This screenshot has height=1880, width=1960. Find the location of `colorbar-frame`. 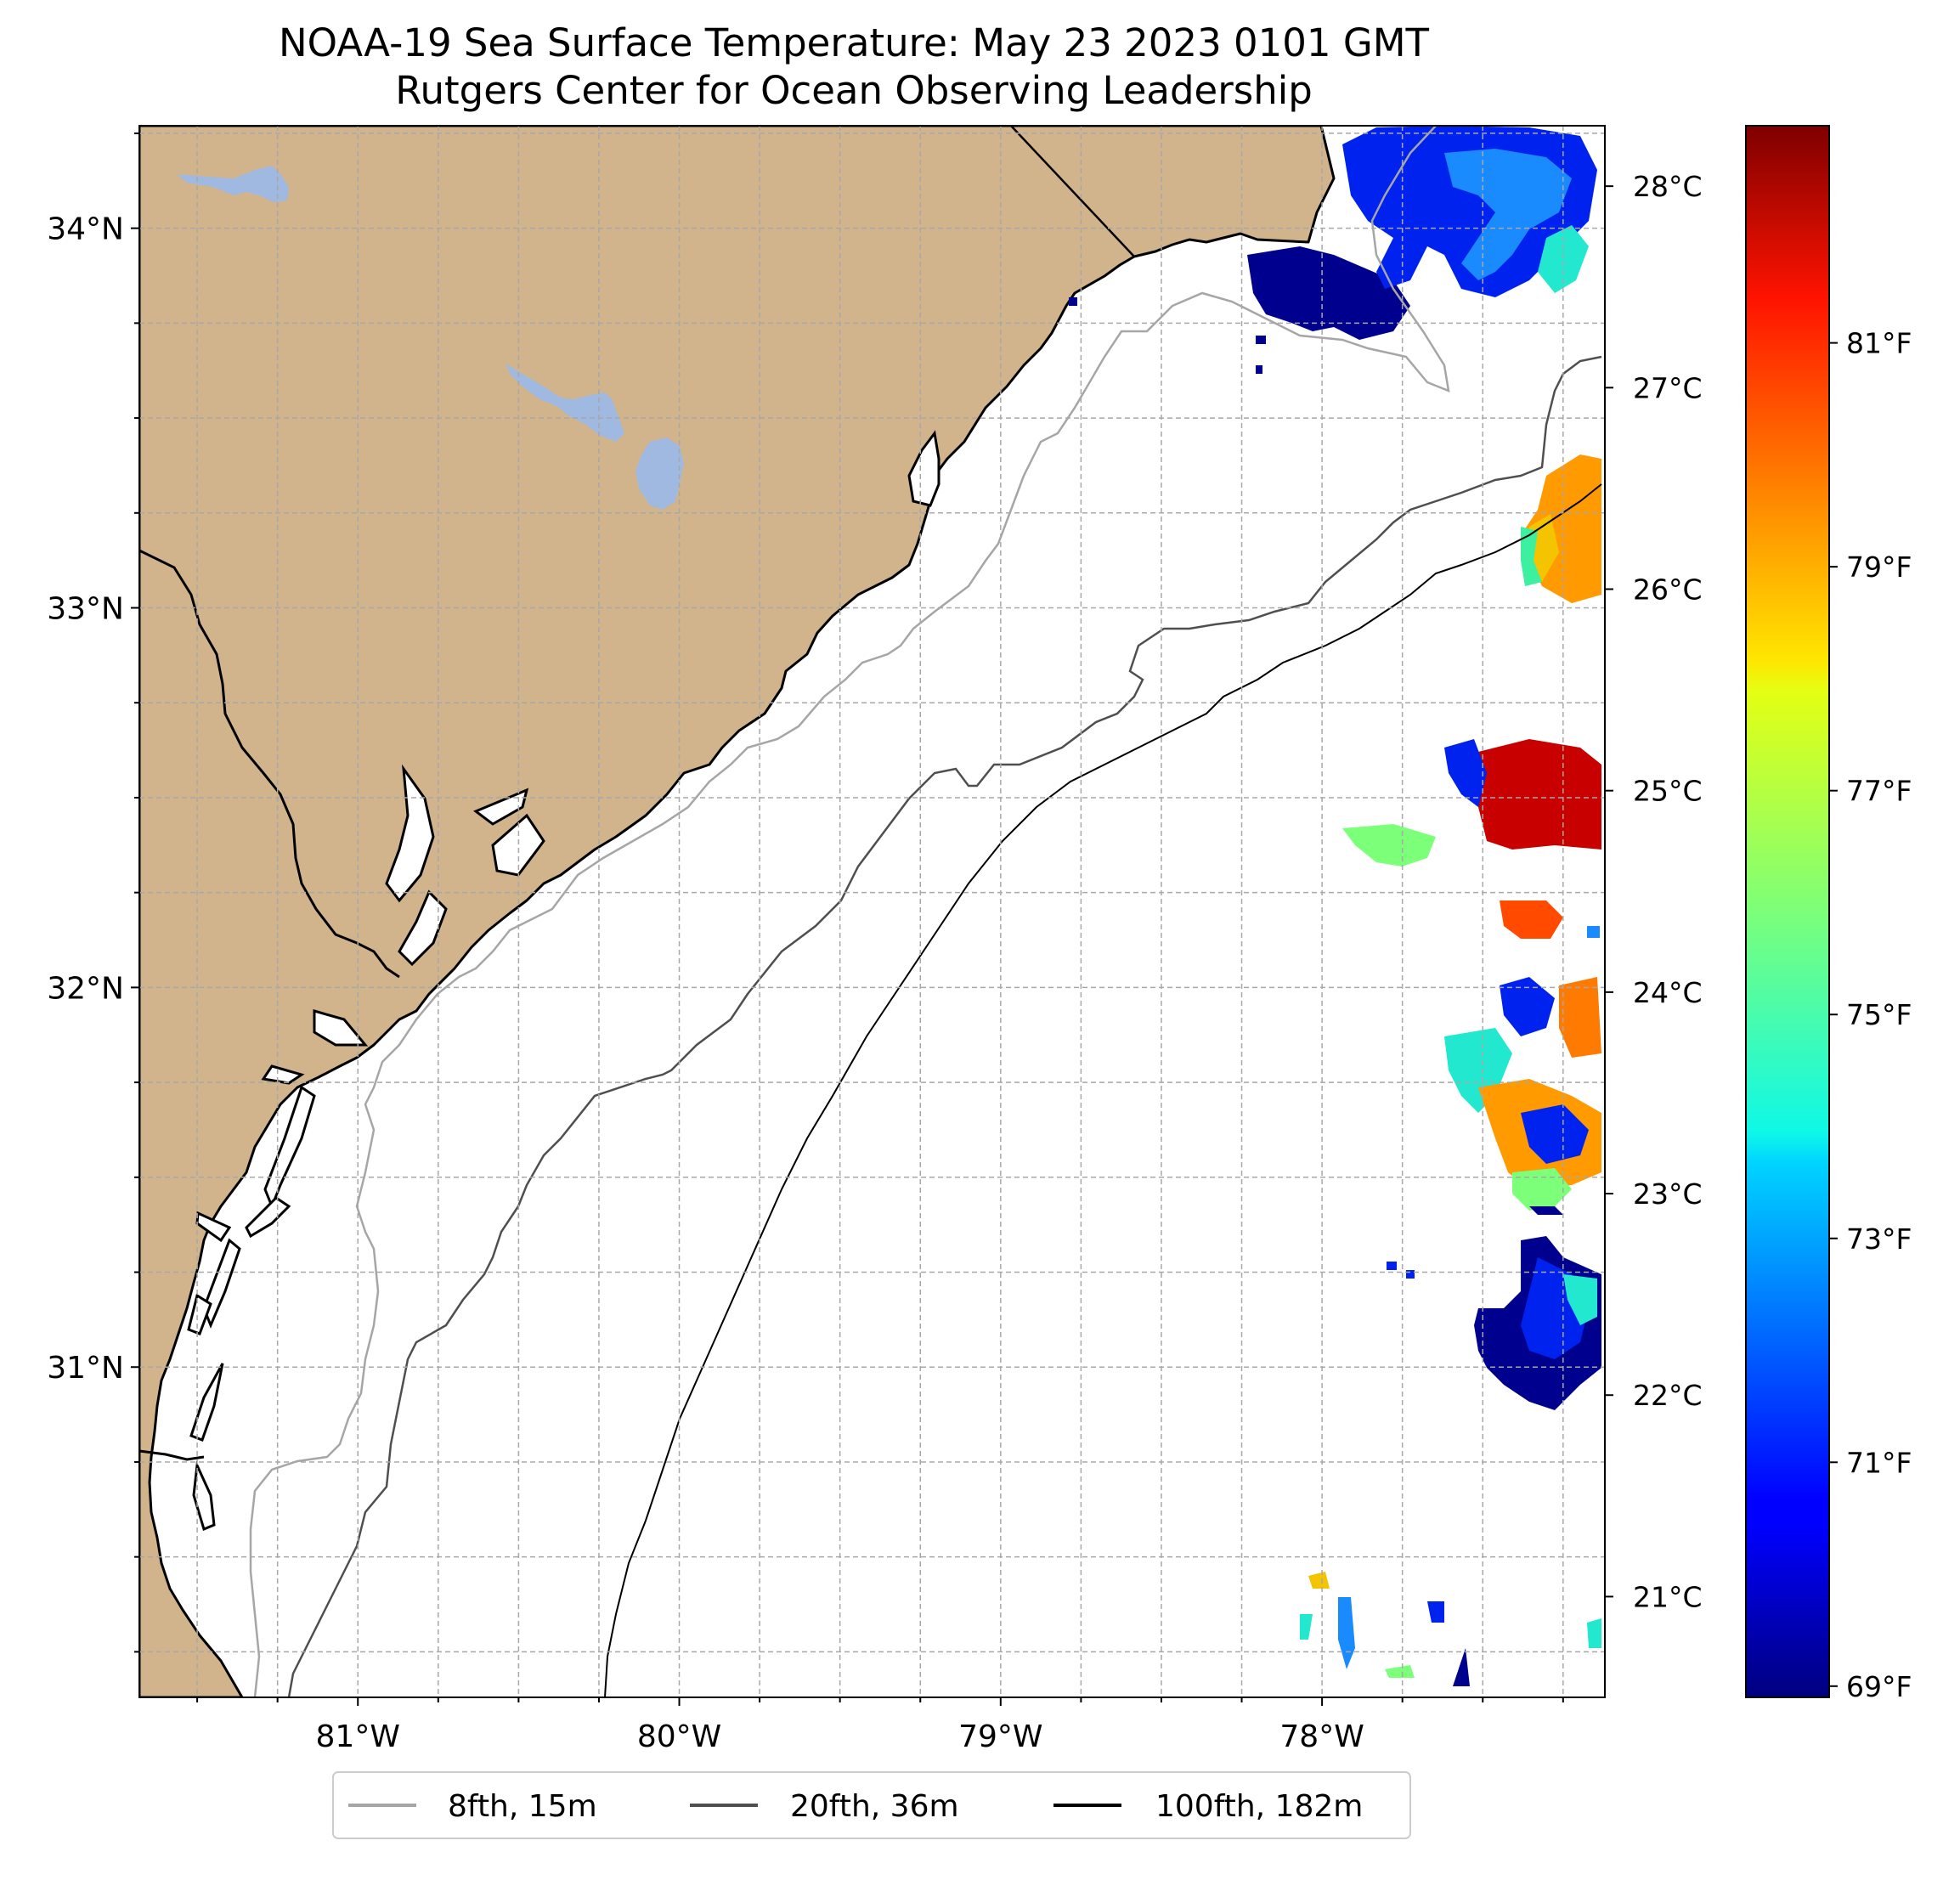

colorbar-frame is located at coordinates (1788, 911).